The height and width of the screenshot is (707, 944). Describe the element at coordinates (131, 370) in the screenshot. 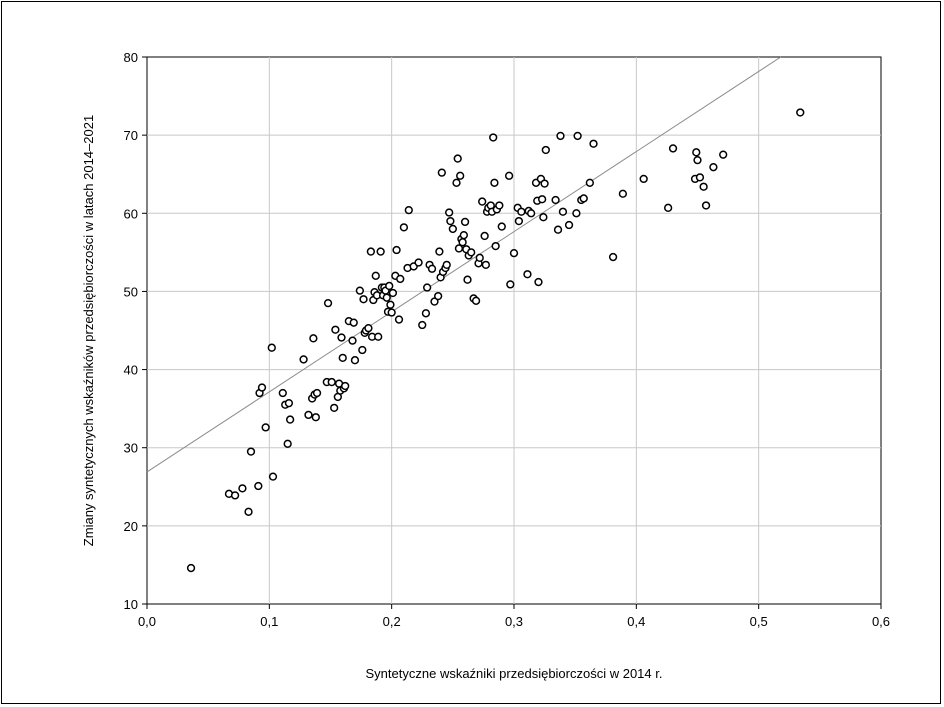

I see `y-tick-label: 40` at that location.